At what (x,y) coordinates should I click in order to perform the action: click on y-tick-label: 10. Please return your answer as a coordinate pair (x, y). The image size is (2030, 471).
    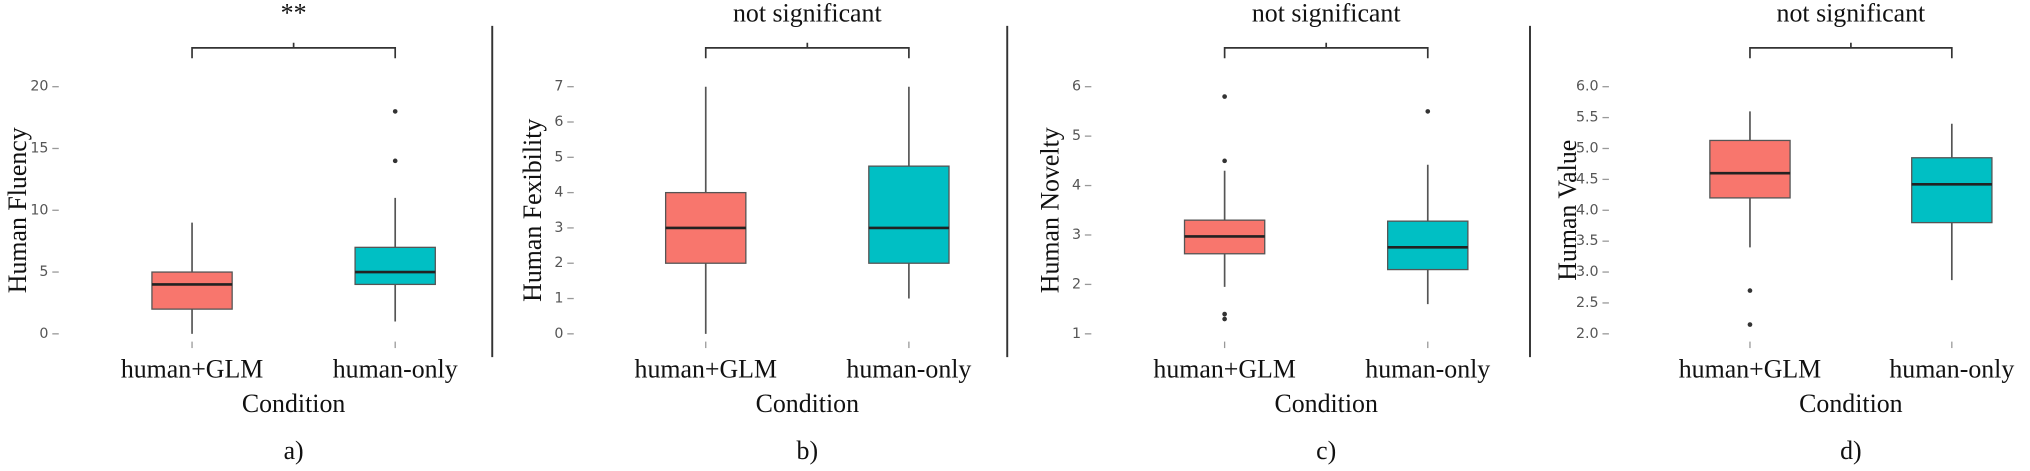
    Looking at the image, I should click on (39, 210).